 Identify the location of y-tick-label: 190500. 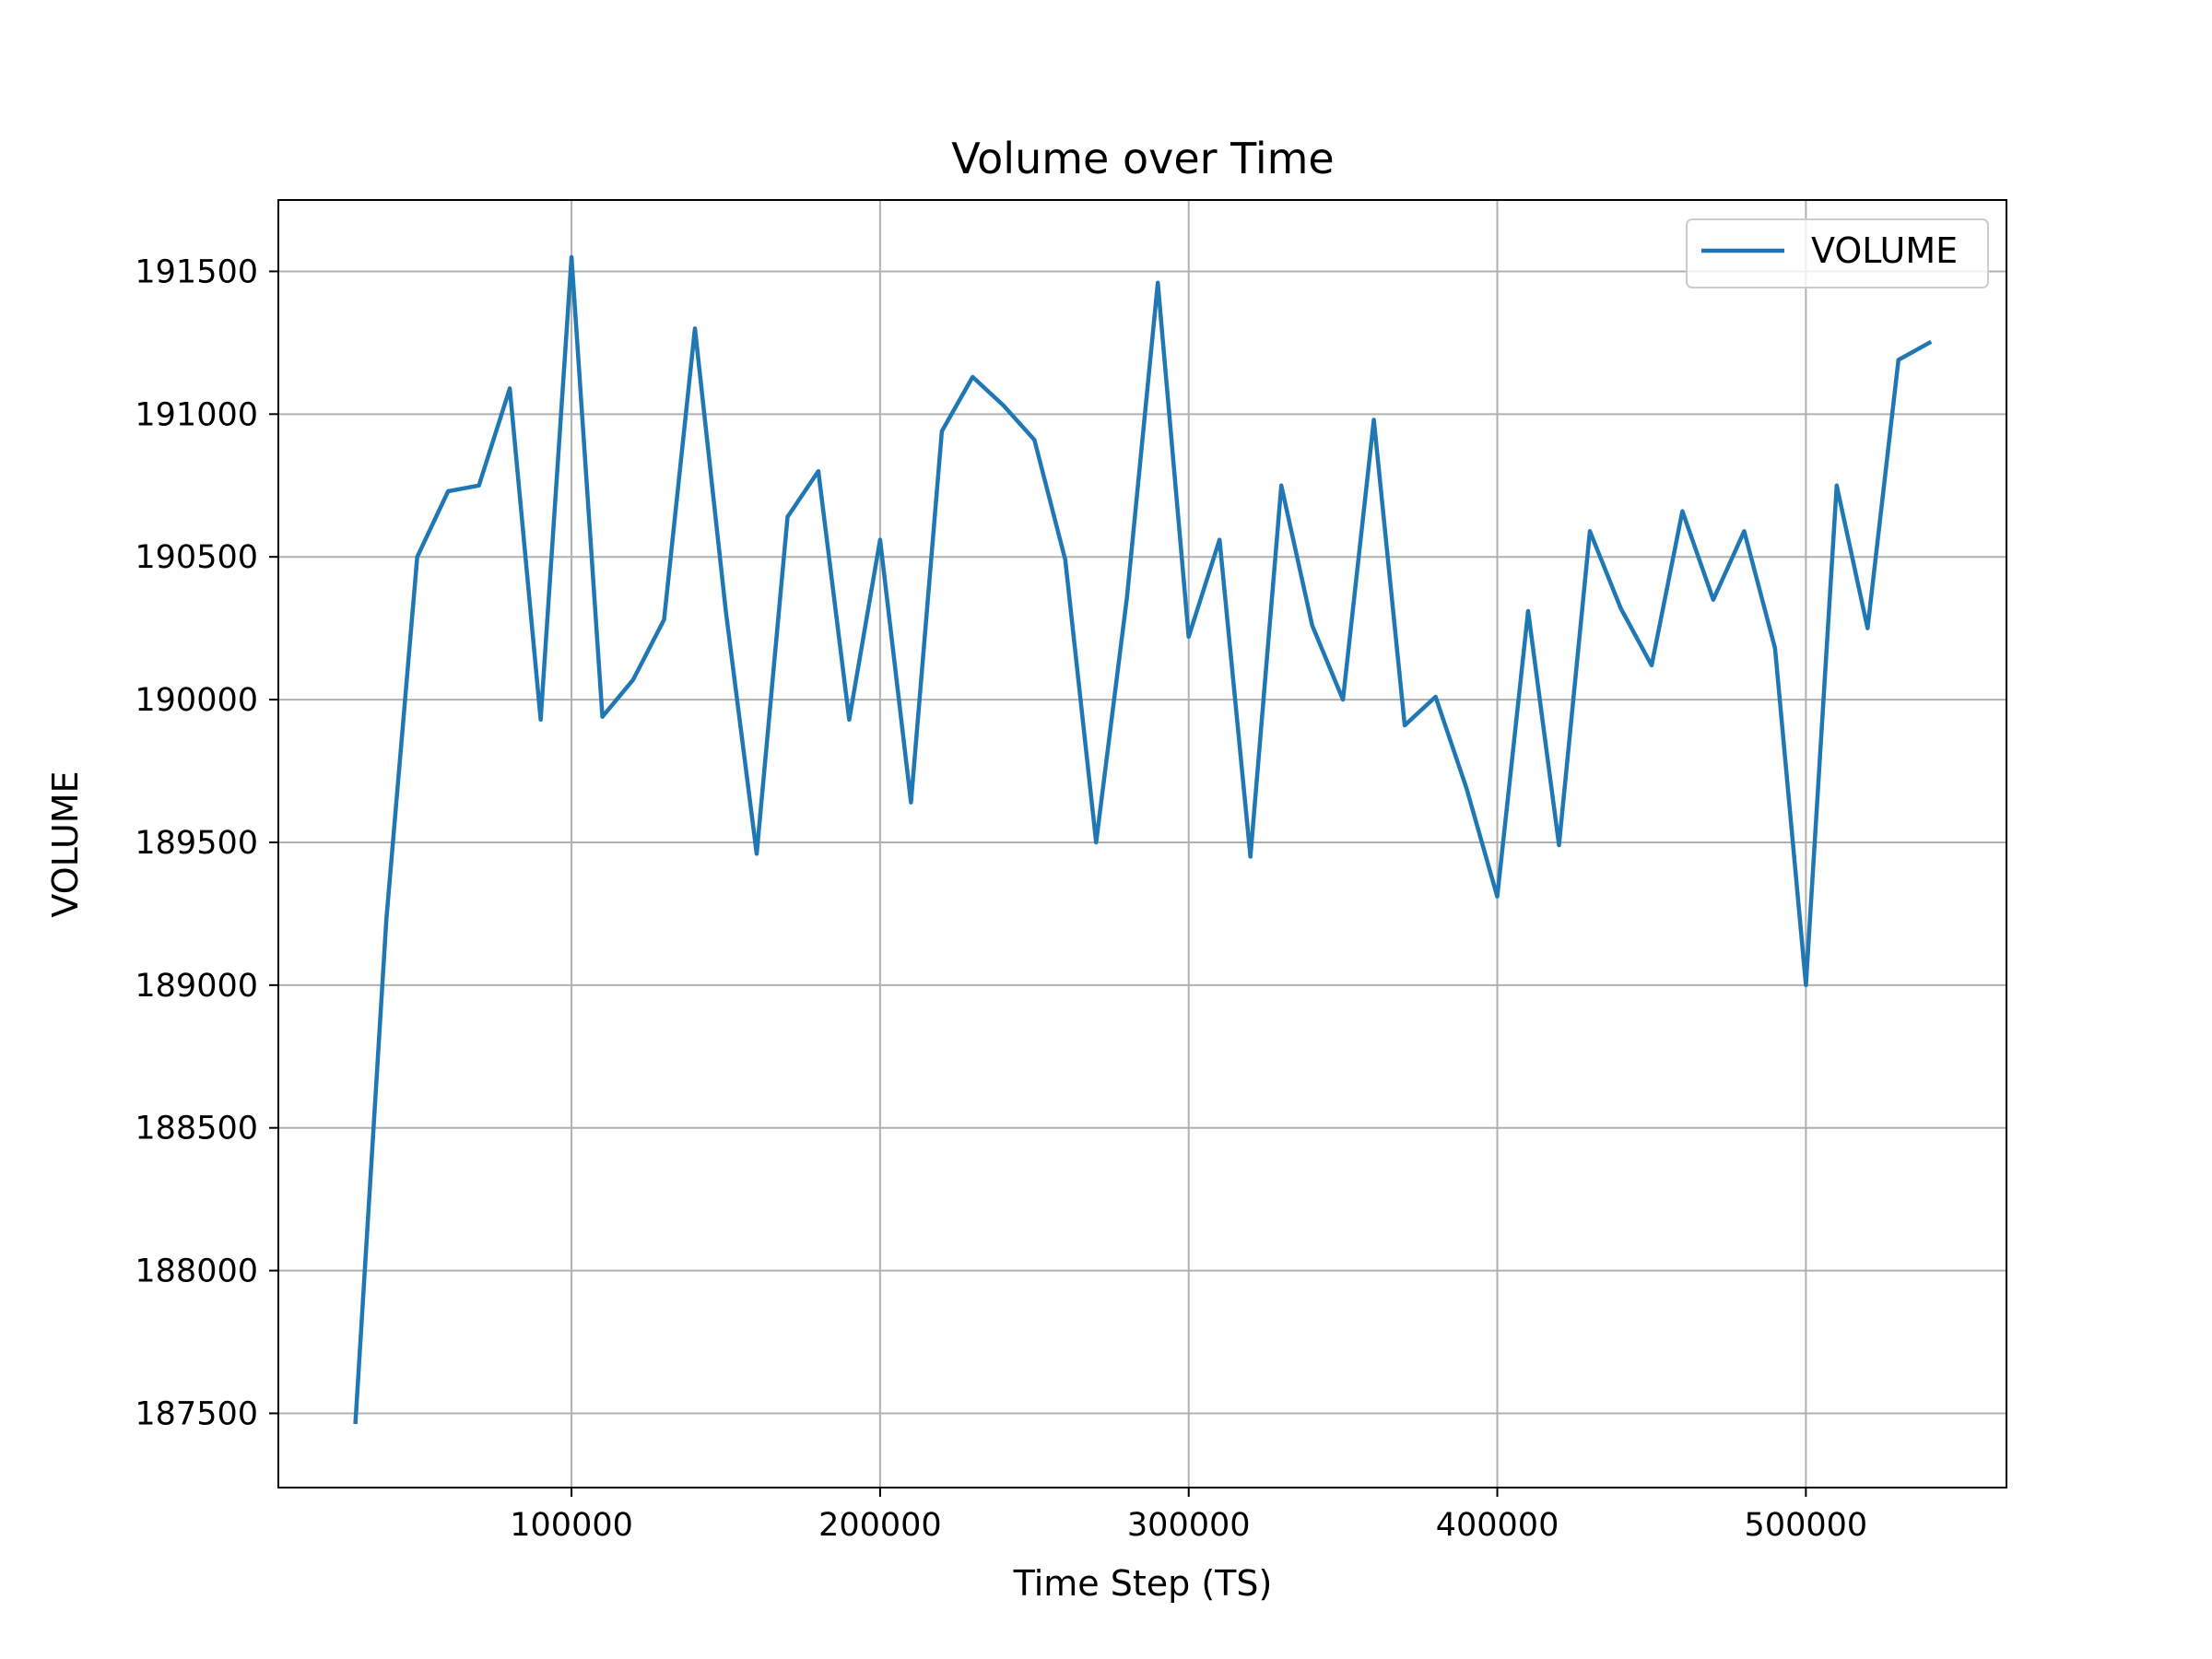
(196, 557).